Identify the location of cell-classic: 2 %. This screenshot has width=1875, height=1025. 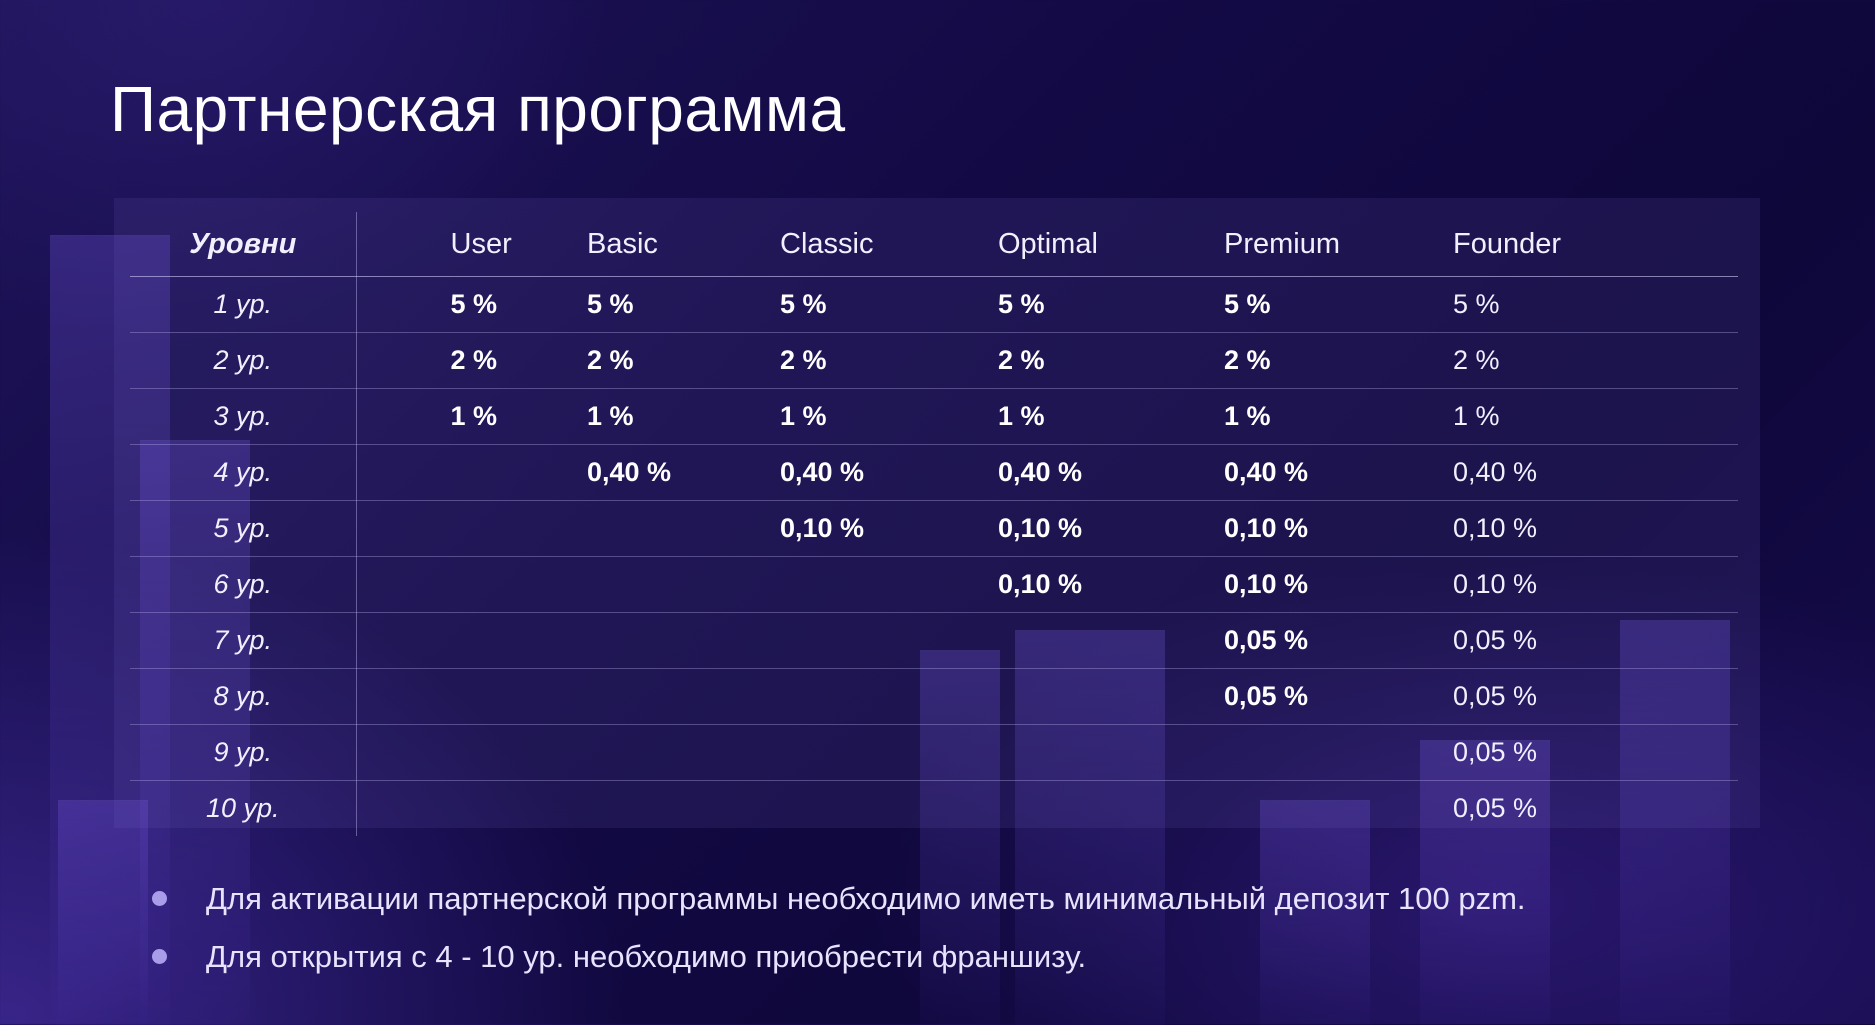
(865, 360).